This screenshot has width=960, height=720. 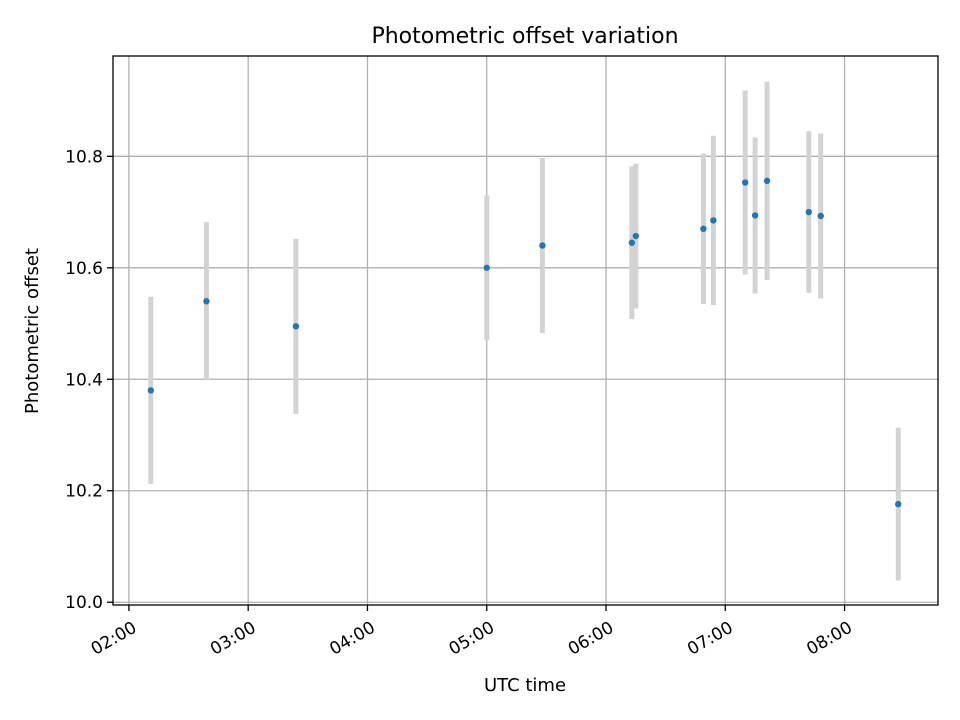 I want to click on x-tick-label: 06:00, so click(x=591, y=639).